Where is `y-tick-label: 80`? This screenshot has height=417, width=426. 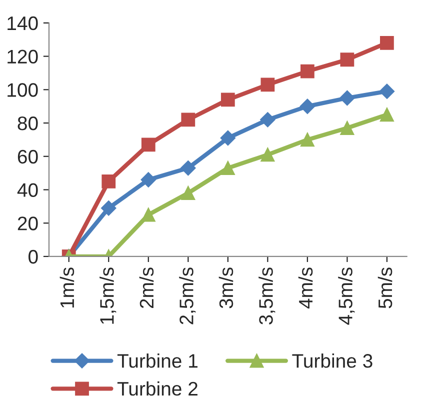
y-tick-label: 80 is located at coordinates (28, 123).